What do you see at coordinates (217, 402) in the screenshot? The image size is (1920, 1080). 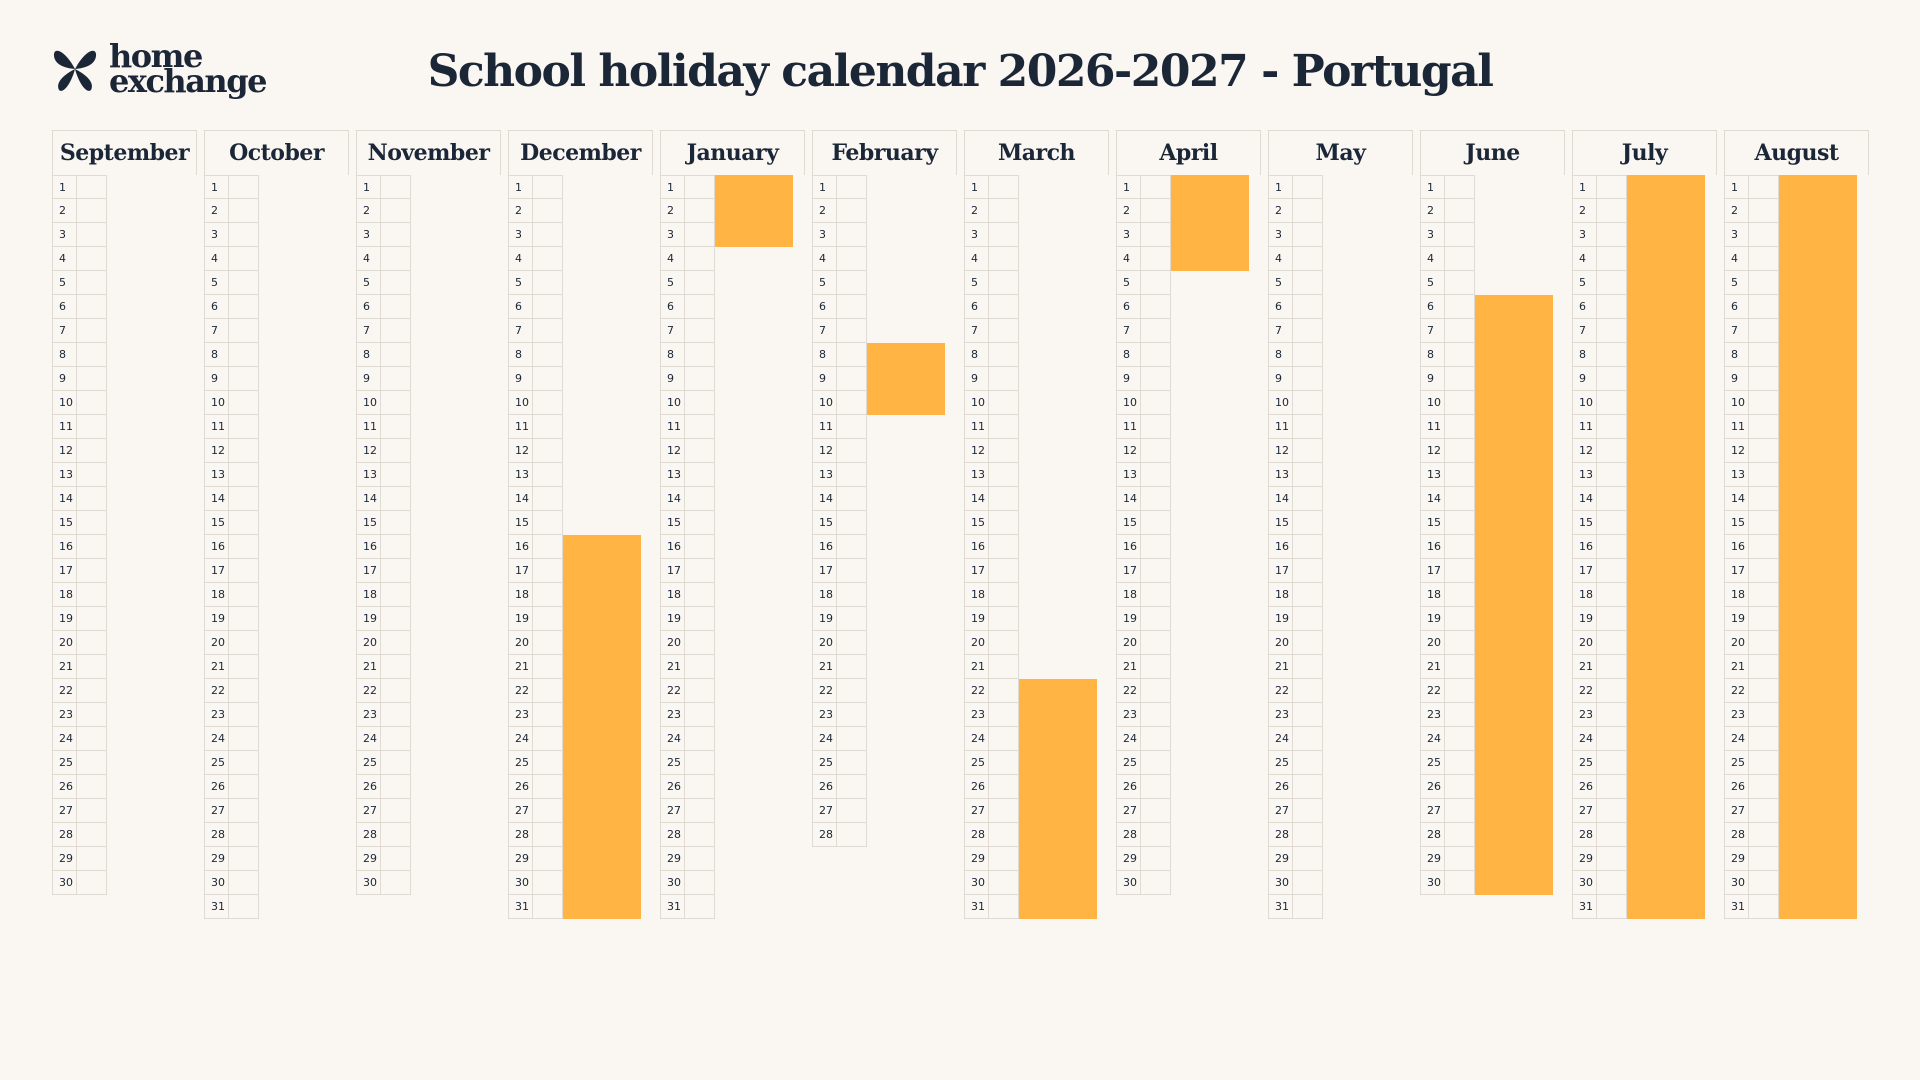 I see `day-number: 10` at bounding box center [217, 402].